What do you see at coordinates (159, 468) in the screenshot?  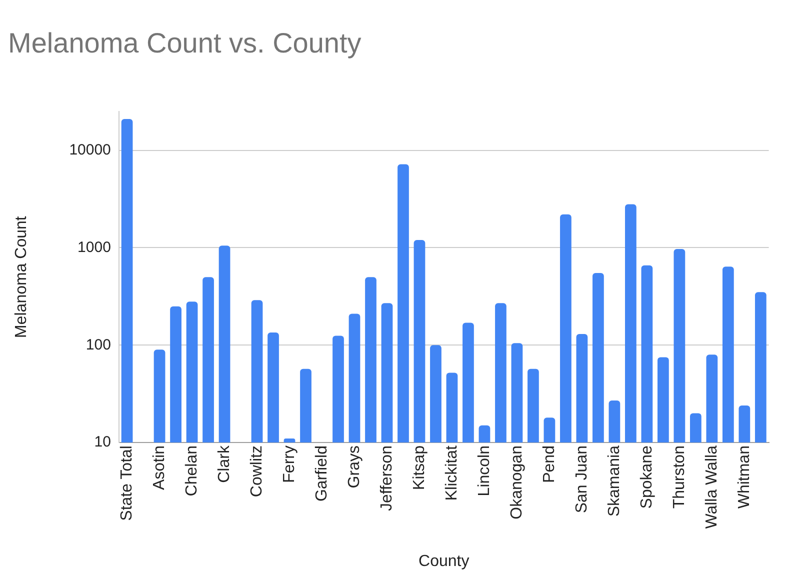 I see `x-tick-label: Asotin` at bounding box center [159, 468].